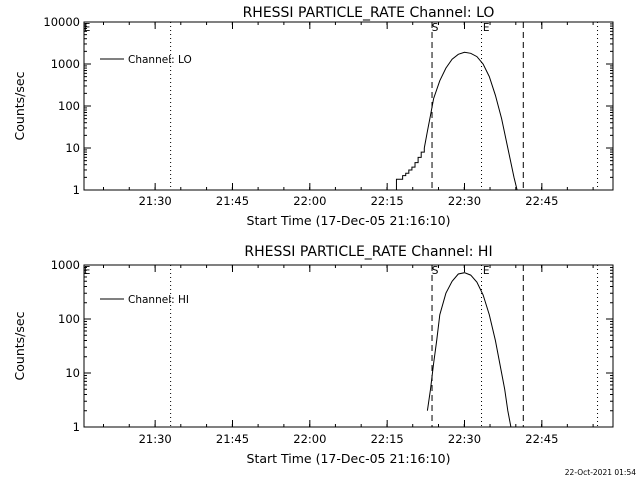  Describe the element at coordinates (155, 439) in the screenshot. I see `chart-1-x-tick-label: 21:30` at that location.